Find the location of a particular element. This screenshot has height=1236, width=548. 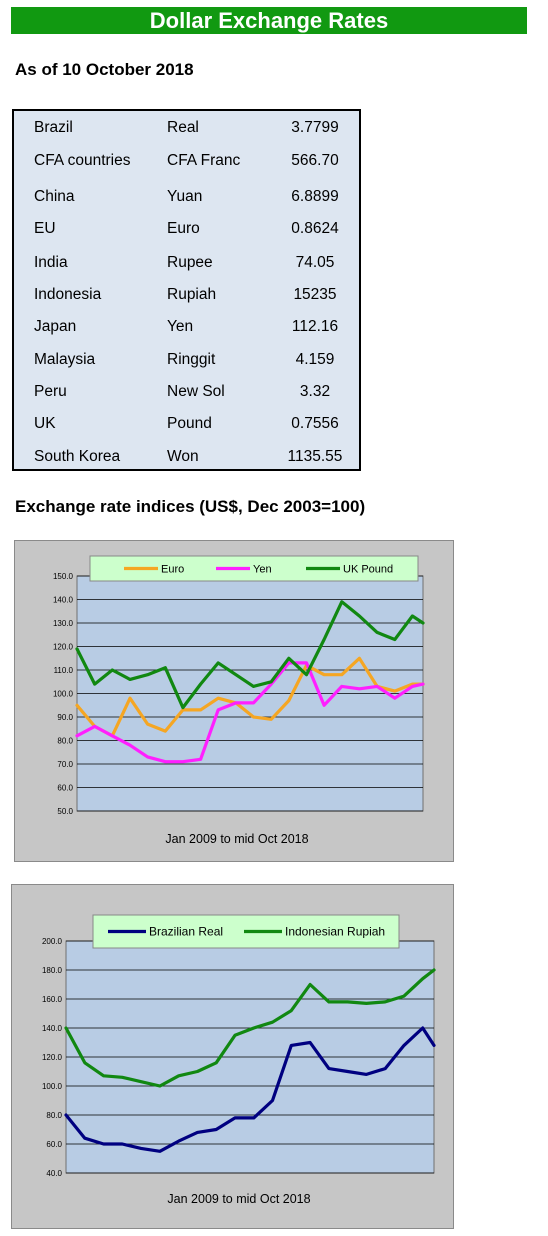

rate-row: Brazil Real 3.7799 is located at coordinates (186, 129).